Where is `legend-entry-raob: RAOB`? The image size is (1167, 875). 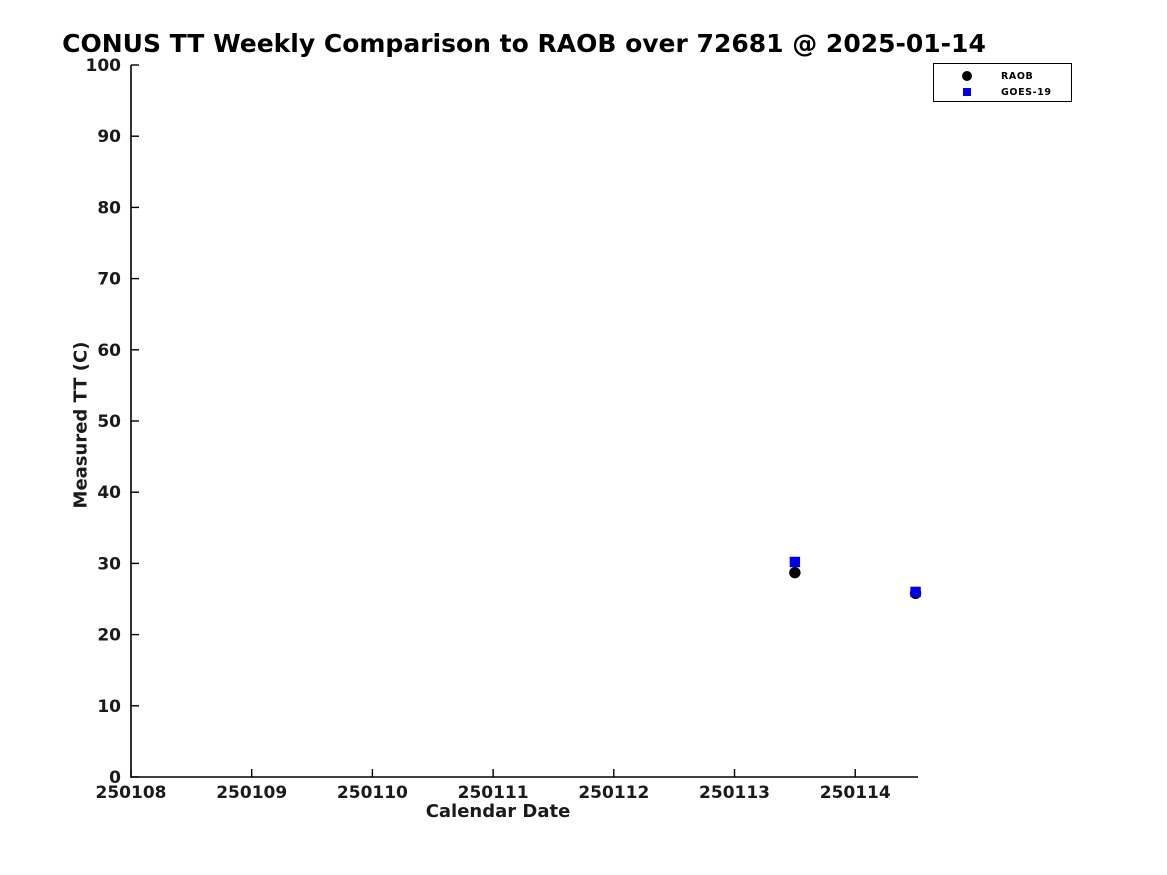 legend-entry-raob: RAOB is located at coordinates (1002, 76).